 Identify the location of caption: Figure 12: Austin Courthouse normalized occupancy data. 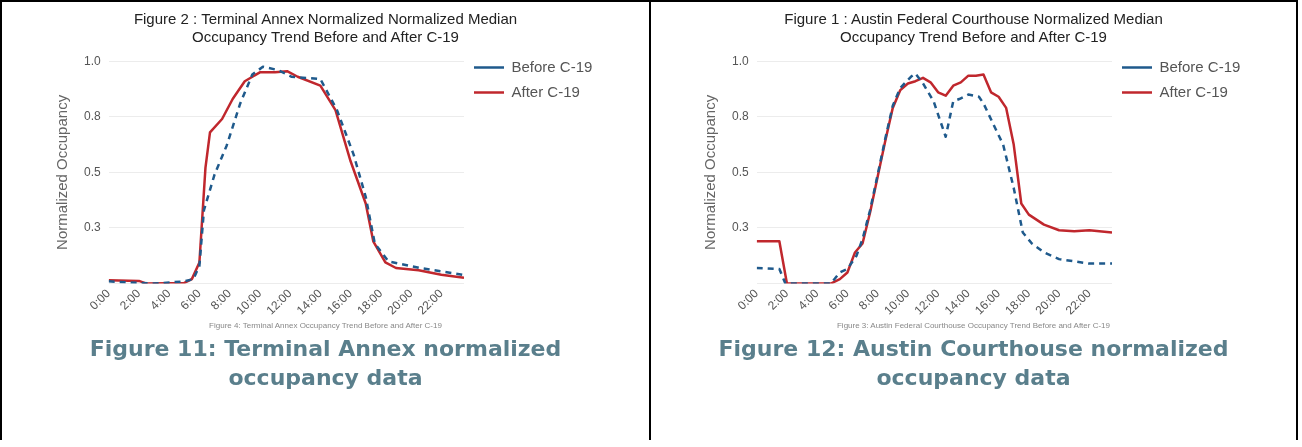
(973, 363).